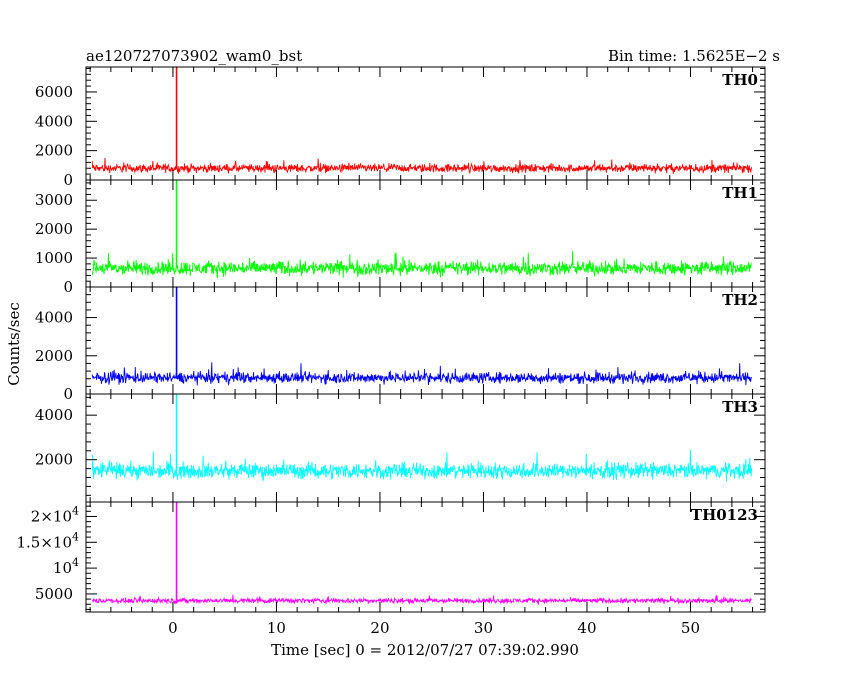  I want to click on y-tick-label-th0123: 104, so click(66, 566).